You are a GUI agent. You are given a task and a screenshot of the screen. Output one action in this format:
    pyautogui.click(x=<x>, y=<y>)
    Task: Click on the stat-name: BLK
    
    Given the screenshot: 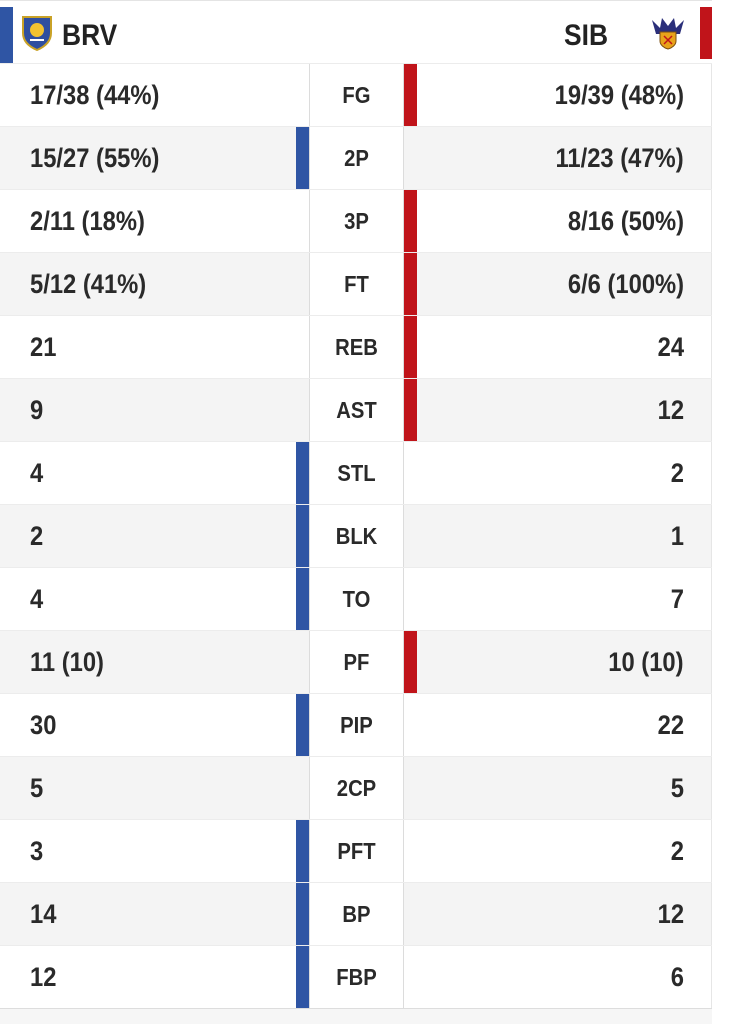 What is the action you would take?
    pyautogui.click(x=356, y=535)
    